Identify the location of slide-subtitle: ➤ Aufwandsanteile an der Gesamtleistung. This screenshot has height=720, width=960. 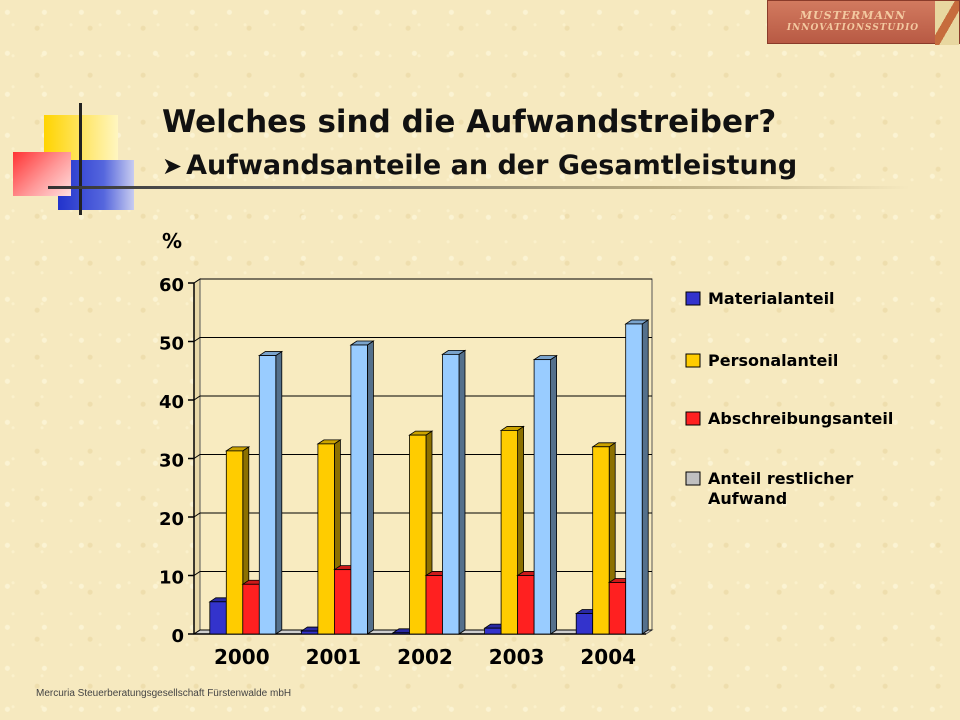
(479, 165).